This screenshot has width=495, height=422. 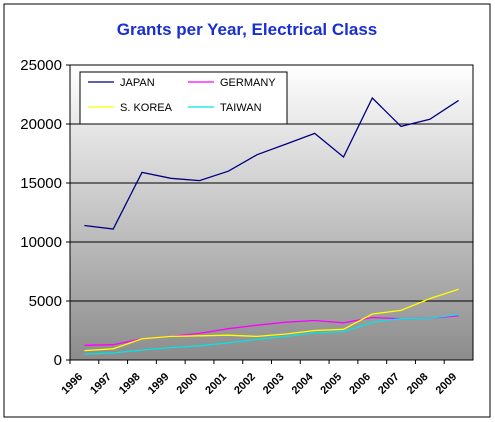 I want to click on legend-box, so click(x=183, y=98).